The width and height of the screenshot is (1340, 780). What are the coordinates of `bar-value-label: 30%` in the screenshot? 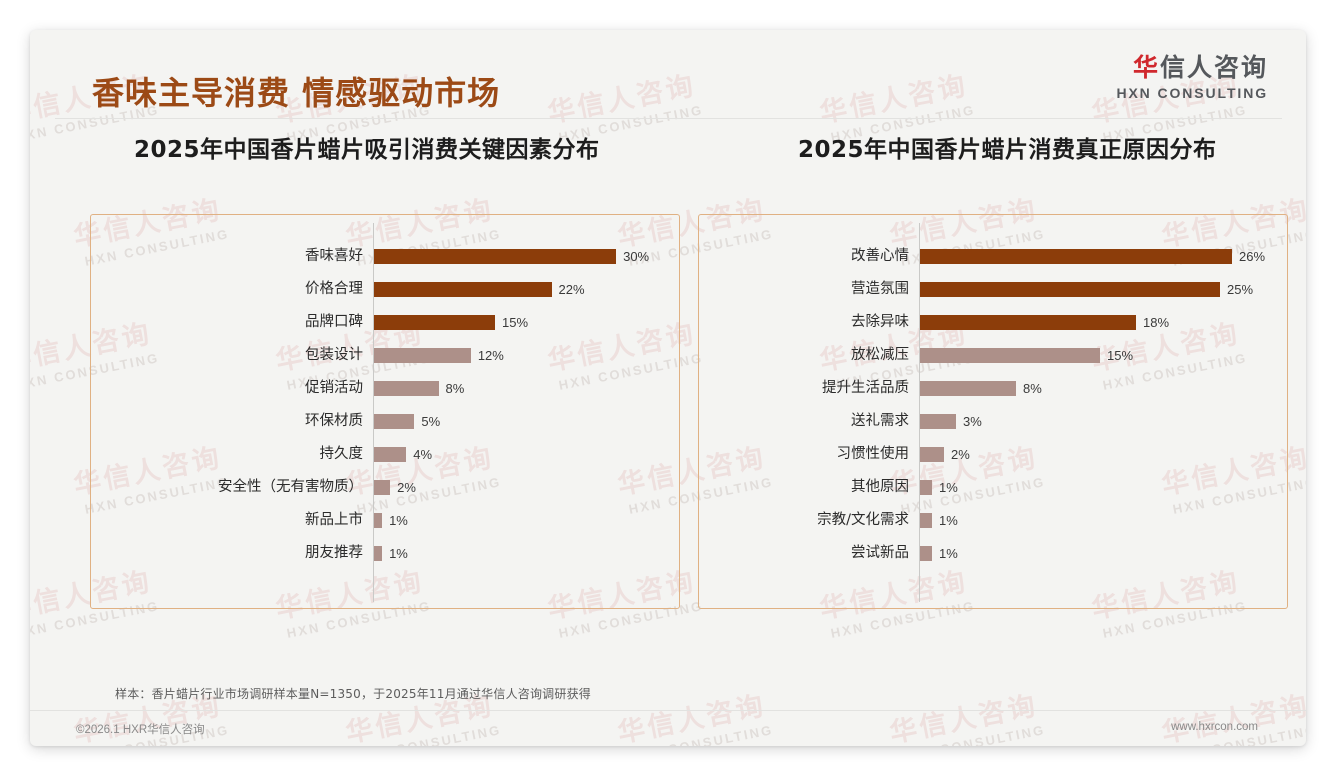 It's located at (636, 256).